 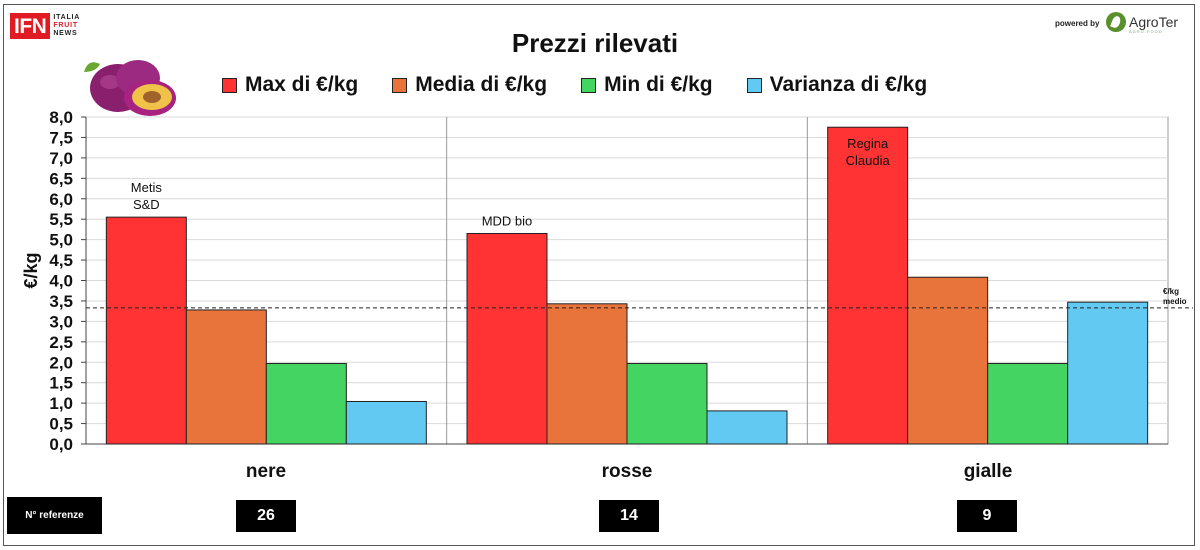 I want to click on legend-item: Min di €/kg, so click(x=647, y=85).